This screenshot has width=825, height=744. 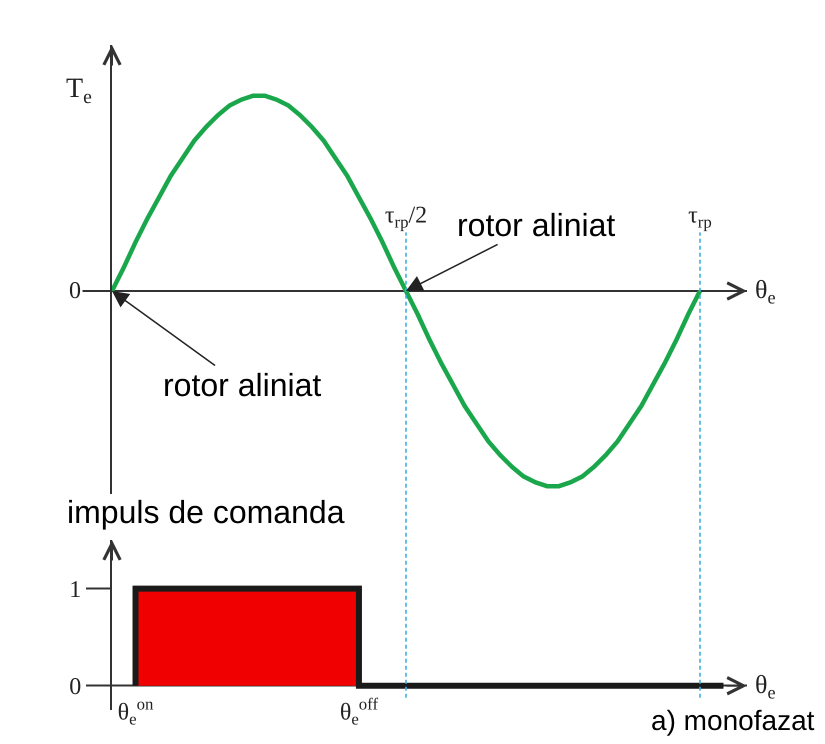 What do you see at coordinates (206, 512) in the screenshot?
I see `y-axis-title: impuls de comanda` at bounding box center [206, 512].